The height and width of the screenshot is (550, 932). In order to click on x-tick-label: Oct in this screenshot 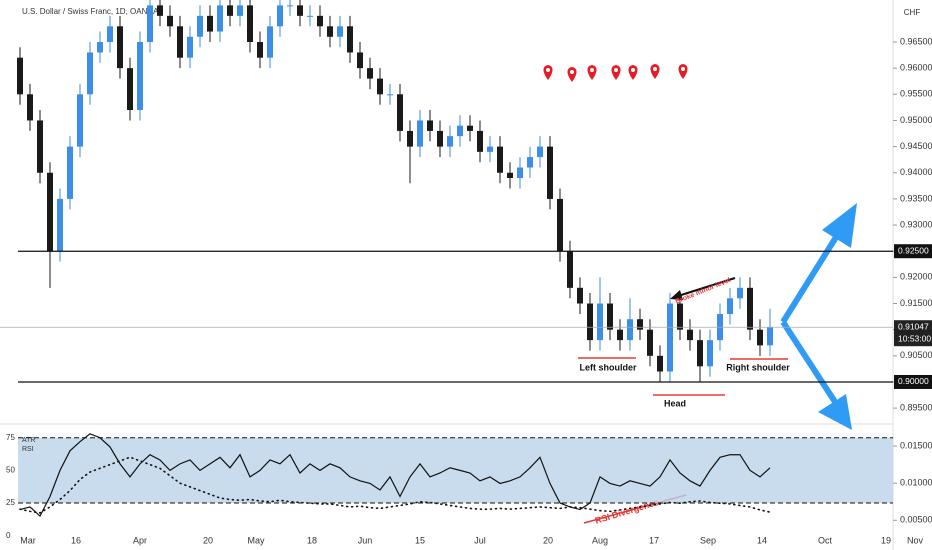, I will do `click(825, 540)`.